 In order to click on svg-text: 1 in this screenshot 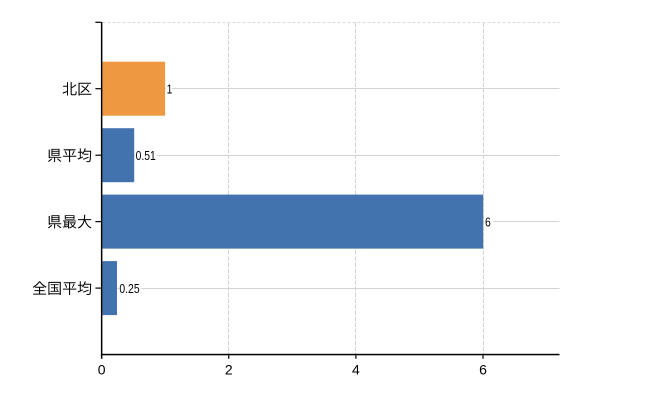, I will do `click(170, 89)`.